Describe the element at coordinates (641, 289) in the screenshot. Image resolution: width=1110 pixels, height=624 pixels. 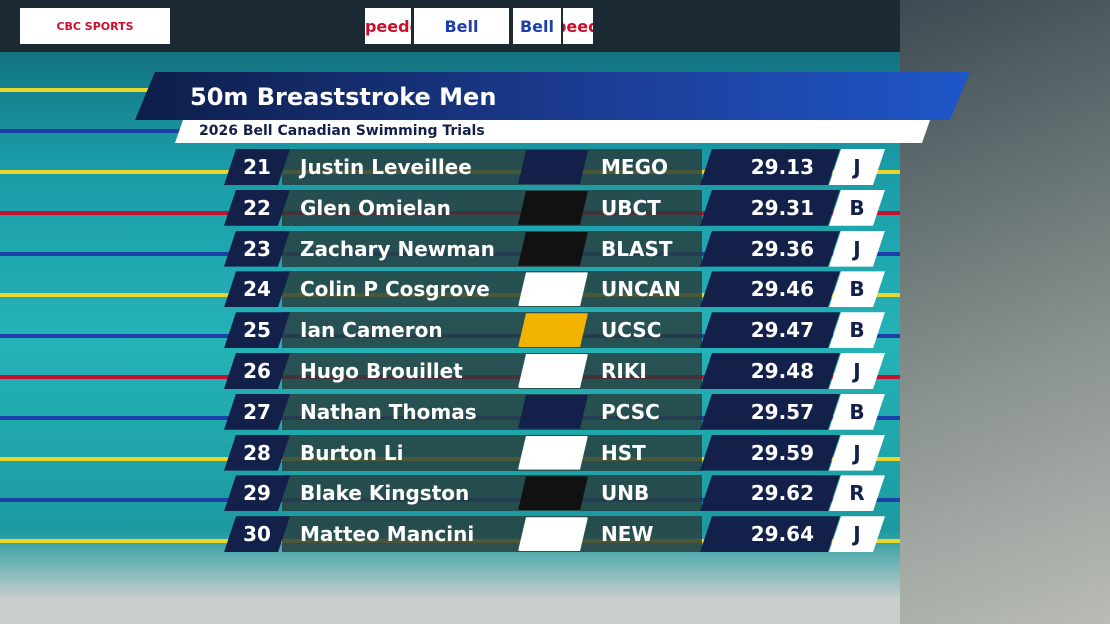
I see `club-code: UNCAN` at that location.